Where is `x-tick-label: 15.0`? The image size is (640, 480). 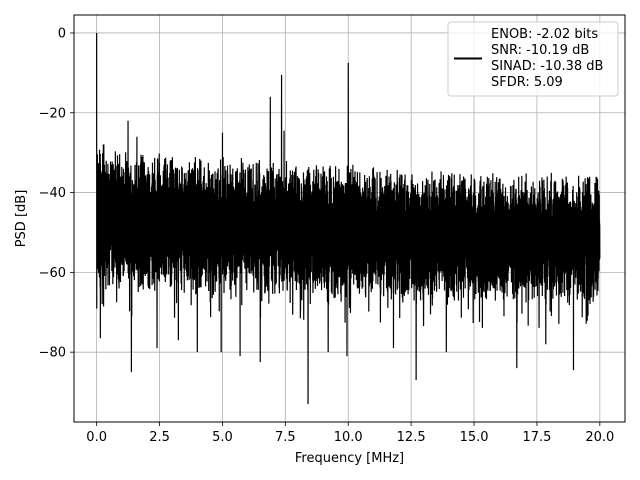
x-tick-label: 15.0 is located at coordinates (474, 437).